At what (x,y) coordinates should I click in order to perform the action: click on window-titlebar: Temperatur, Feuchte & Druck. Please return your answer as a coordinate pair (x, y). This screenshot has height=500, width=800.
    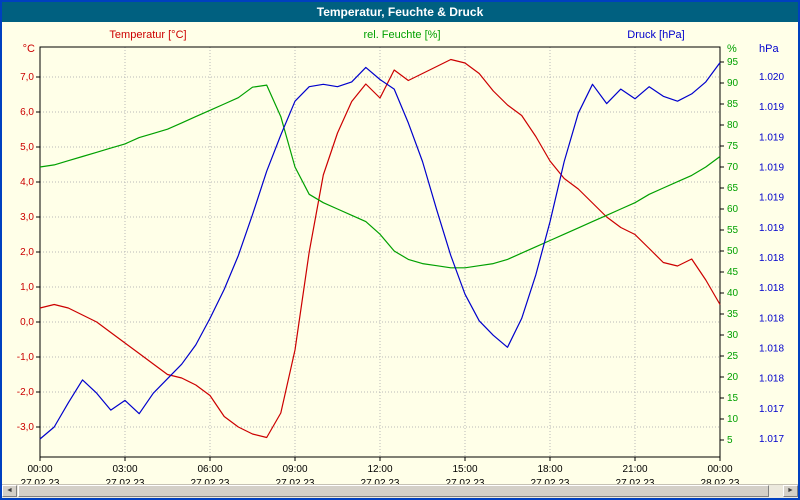
    Looking at the image, I should click on (400, 12).